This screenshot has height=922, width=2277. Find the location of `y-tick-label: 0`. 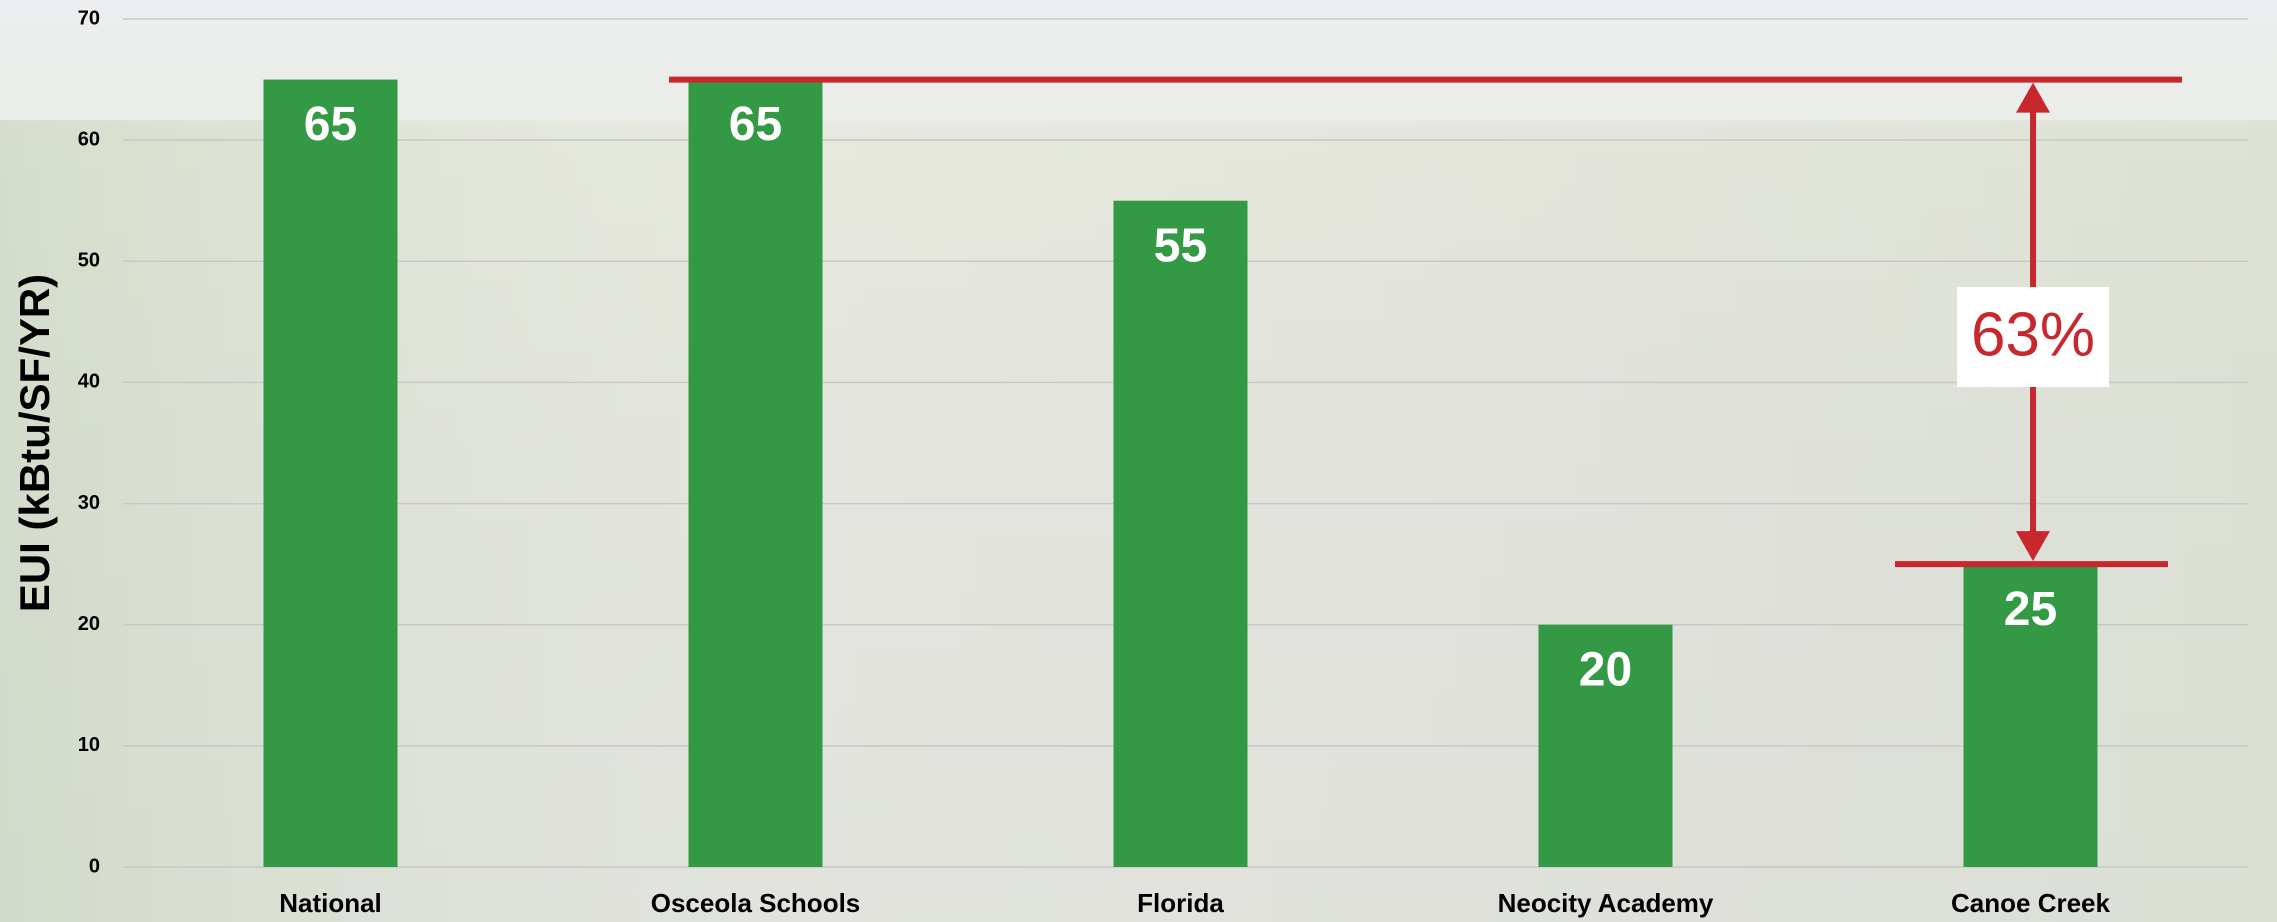

y-tick-label: 0 is located at coordinates (94, 866).